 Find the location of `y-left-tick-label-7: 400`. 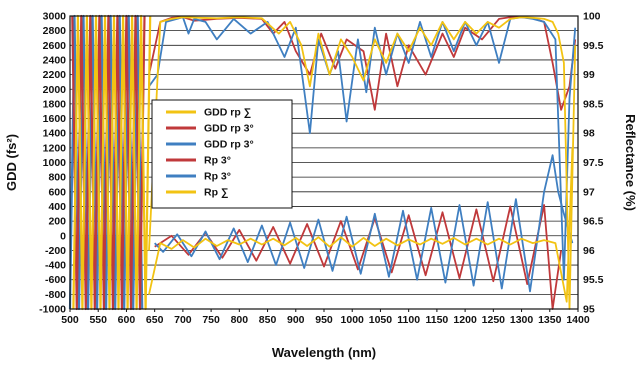

y-left-tick-label-7: 400 is located at coordinates (57, 207).